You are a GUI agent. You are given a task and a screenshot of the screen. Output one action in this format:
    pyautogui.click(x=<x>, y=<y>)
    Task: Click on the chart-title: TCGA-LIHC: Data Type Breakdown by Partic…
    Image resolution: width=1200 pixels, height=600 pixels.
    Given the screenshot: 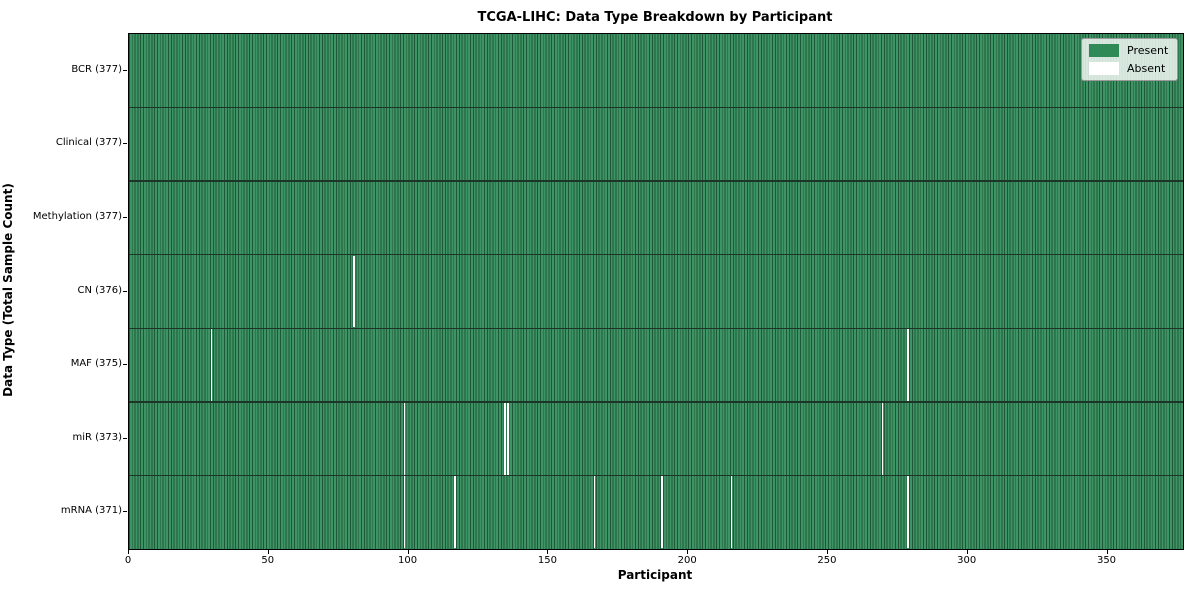 What is the action you would take?
    pyautogui.click(x=655, y=17)
    